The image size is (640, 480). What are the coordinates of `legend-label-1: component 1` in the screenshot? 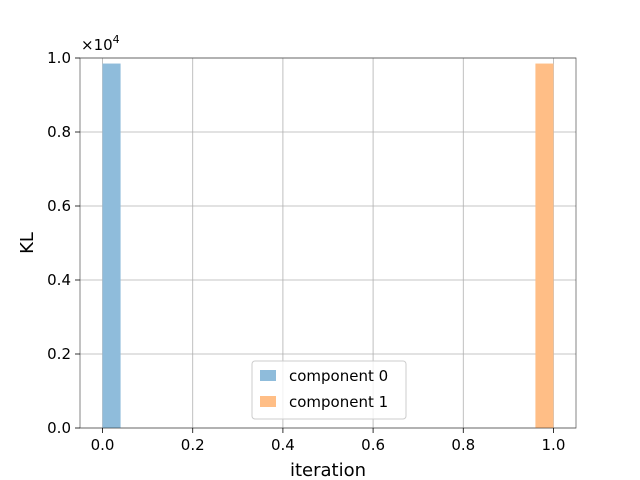 It's located at (338, 402).